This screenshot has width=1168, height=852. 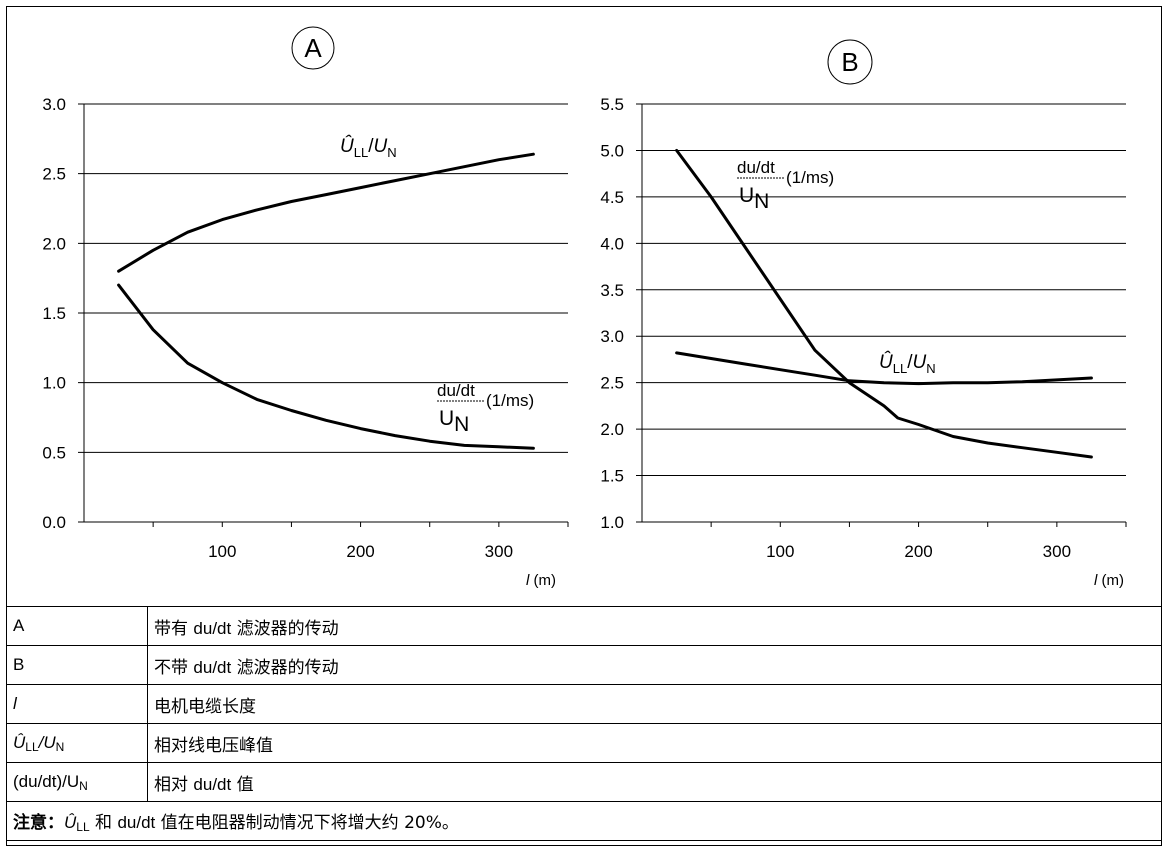 I want to click on chart-a-series-peak-line, so click(x=326, y=212).